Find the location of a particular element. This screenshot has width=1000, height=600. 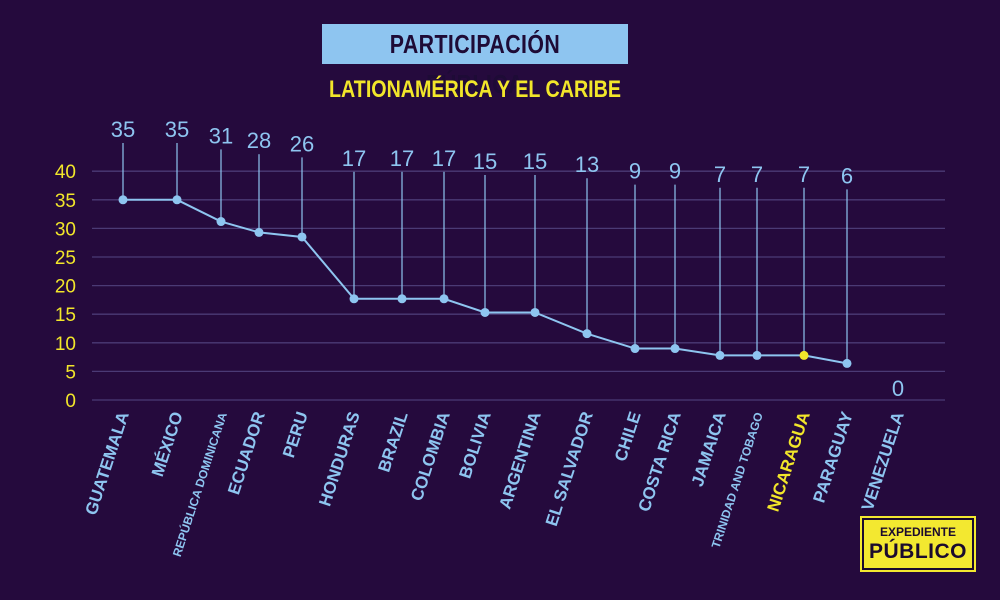

category-label: COLOMBIA is located at coordinates (430, 456).